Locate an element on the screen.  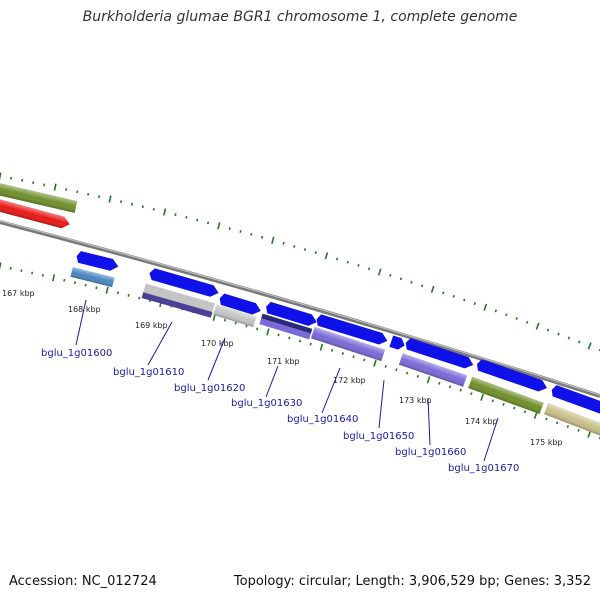
scale-label: 169 kbp is located at coordinates (151, 325).